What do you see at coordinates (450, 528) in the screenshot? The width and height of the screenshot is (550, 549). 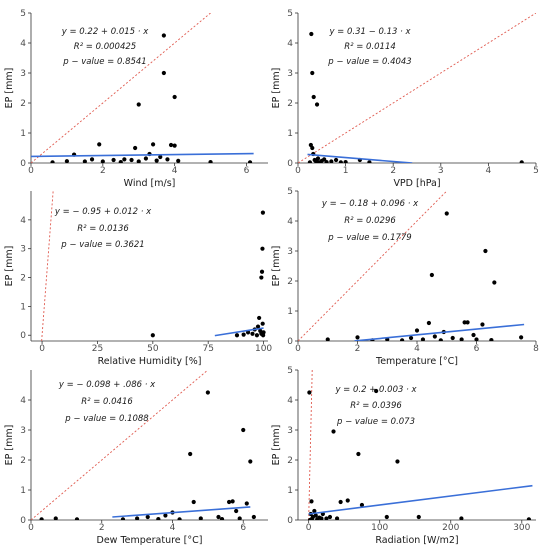 I see `x-tick-label: 200` at bounding box center [450, 528].